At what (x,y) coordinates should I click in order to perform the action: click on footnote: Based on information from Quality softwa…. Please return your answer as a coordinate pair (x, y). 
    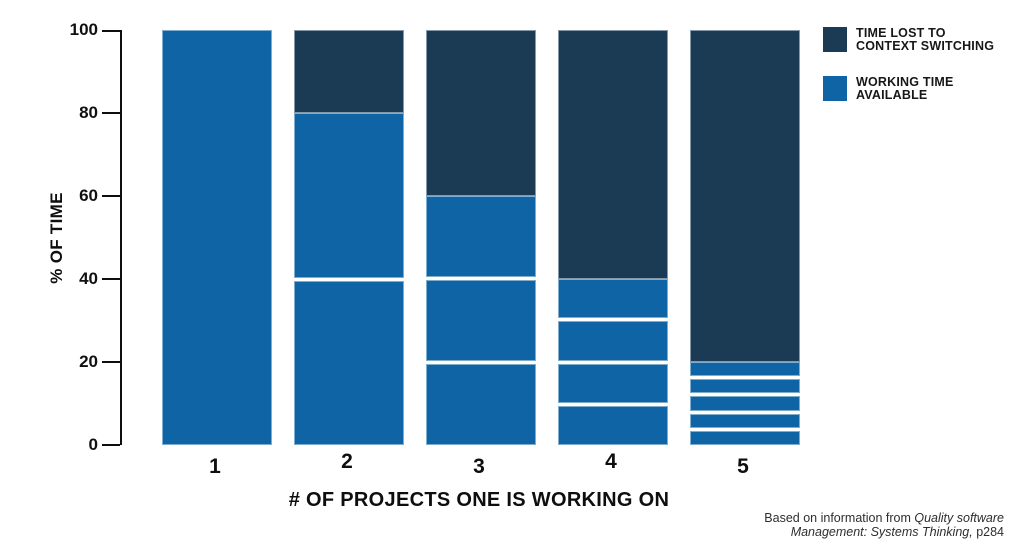
    Looking at the image, I should click on (884, 525).